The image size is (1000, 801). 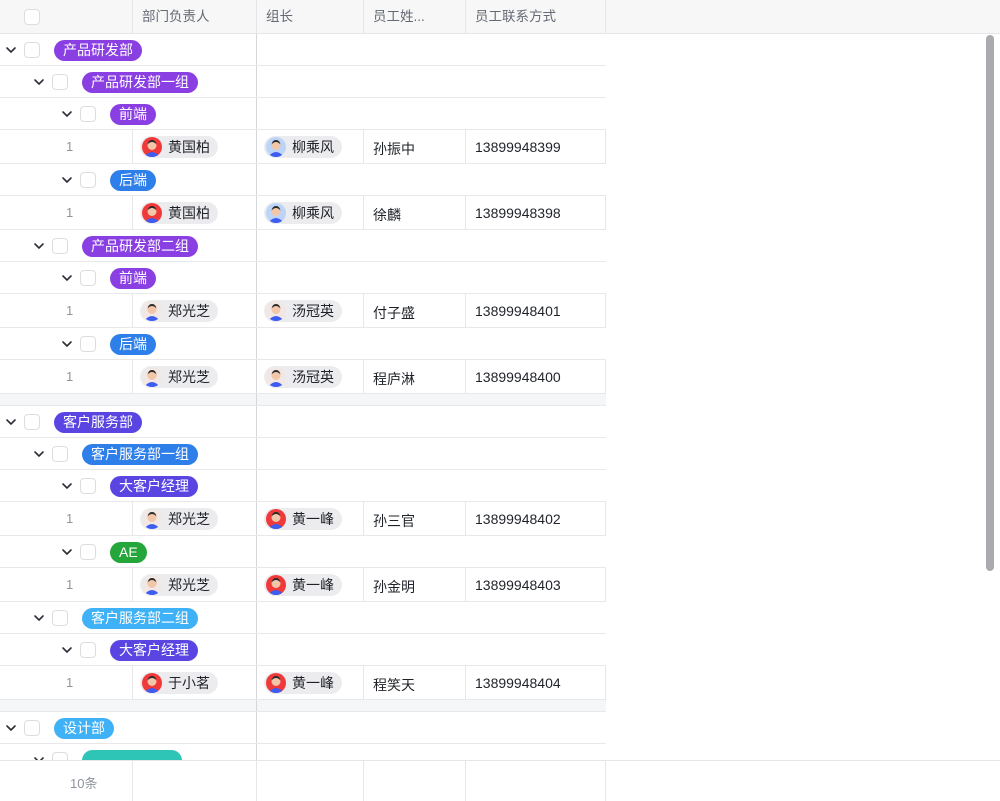 What do you see at coordinates (303, 50) in the screenshot?
I see `group-row: 产品研发部` at bounding box center [303, 50].